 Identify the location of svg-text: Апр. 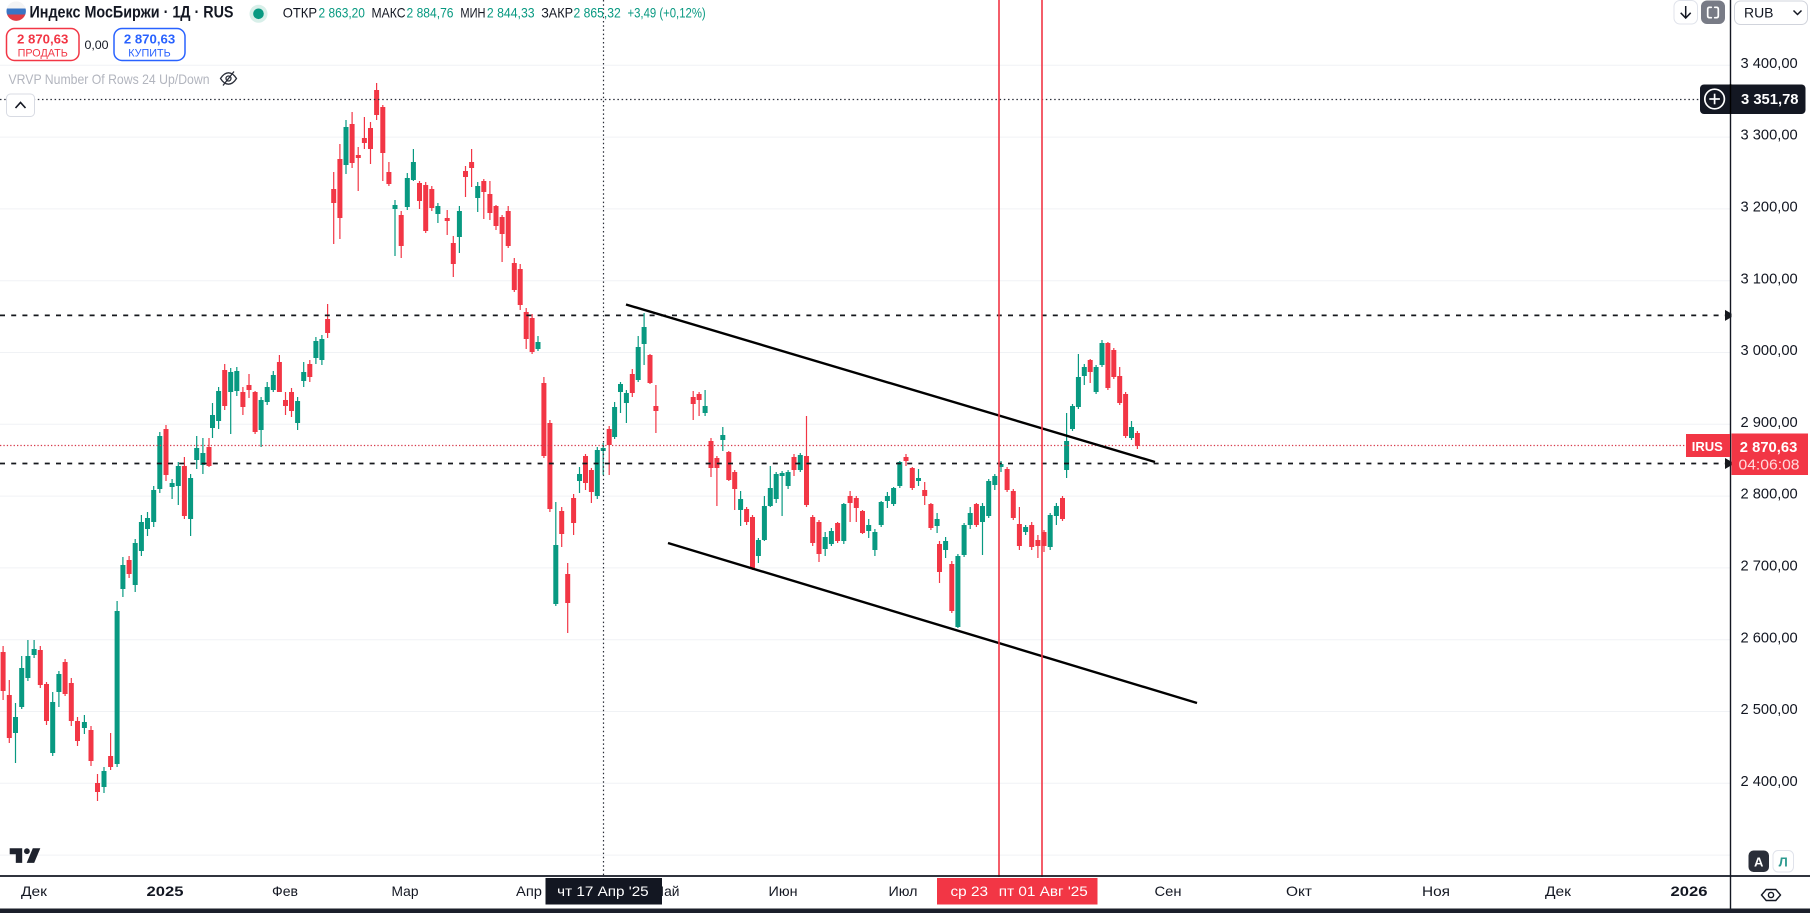
(529, 891).